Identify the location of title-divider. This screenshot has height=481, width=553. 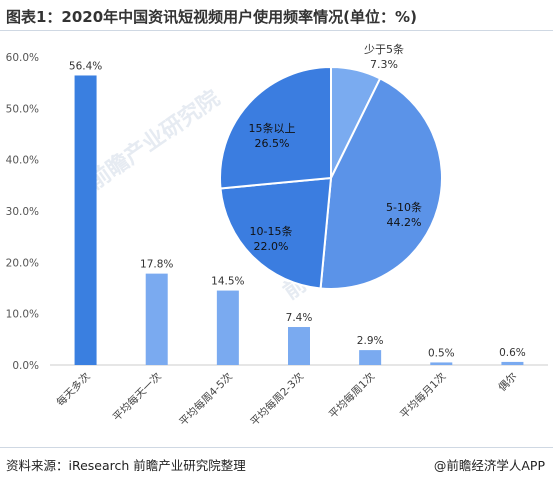
(276, 30).